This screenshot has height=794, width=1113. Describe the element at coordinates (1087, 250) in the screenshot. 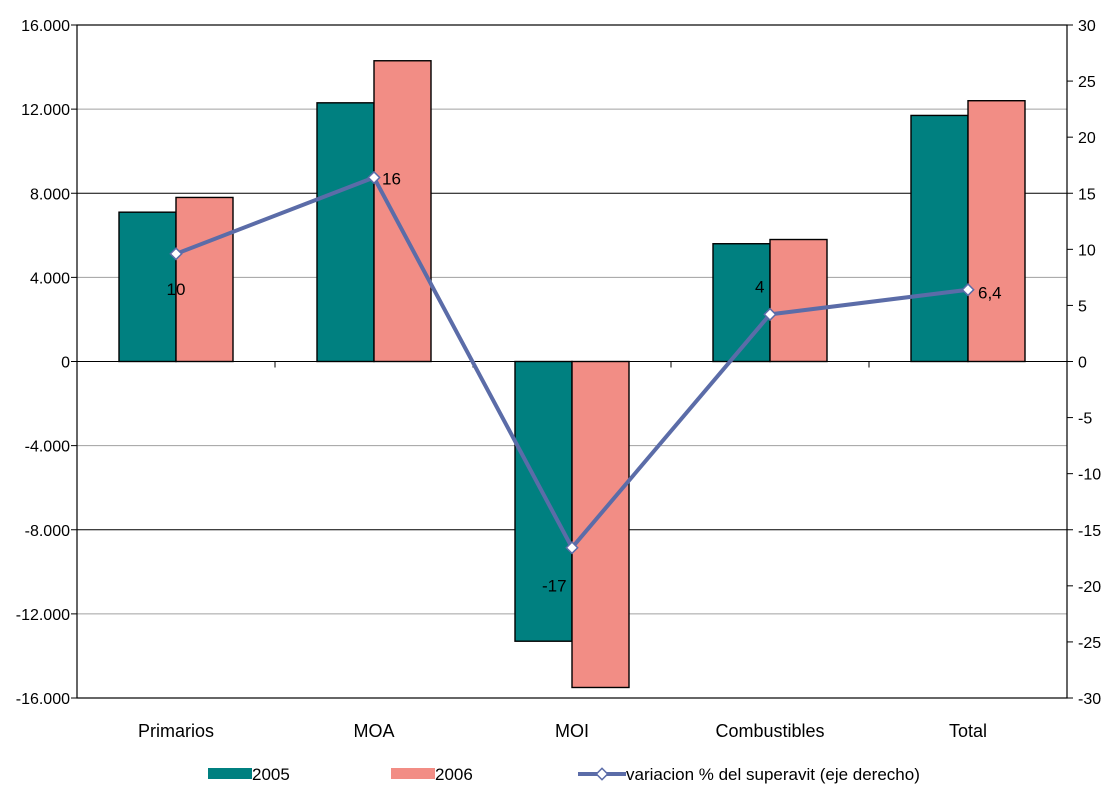

I see `y-right-tick-label: 10` at that location.